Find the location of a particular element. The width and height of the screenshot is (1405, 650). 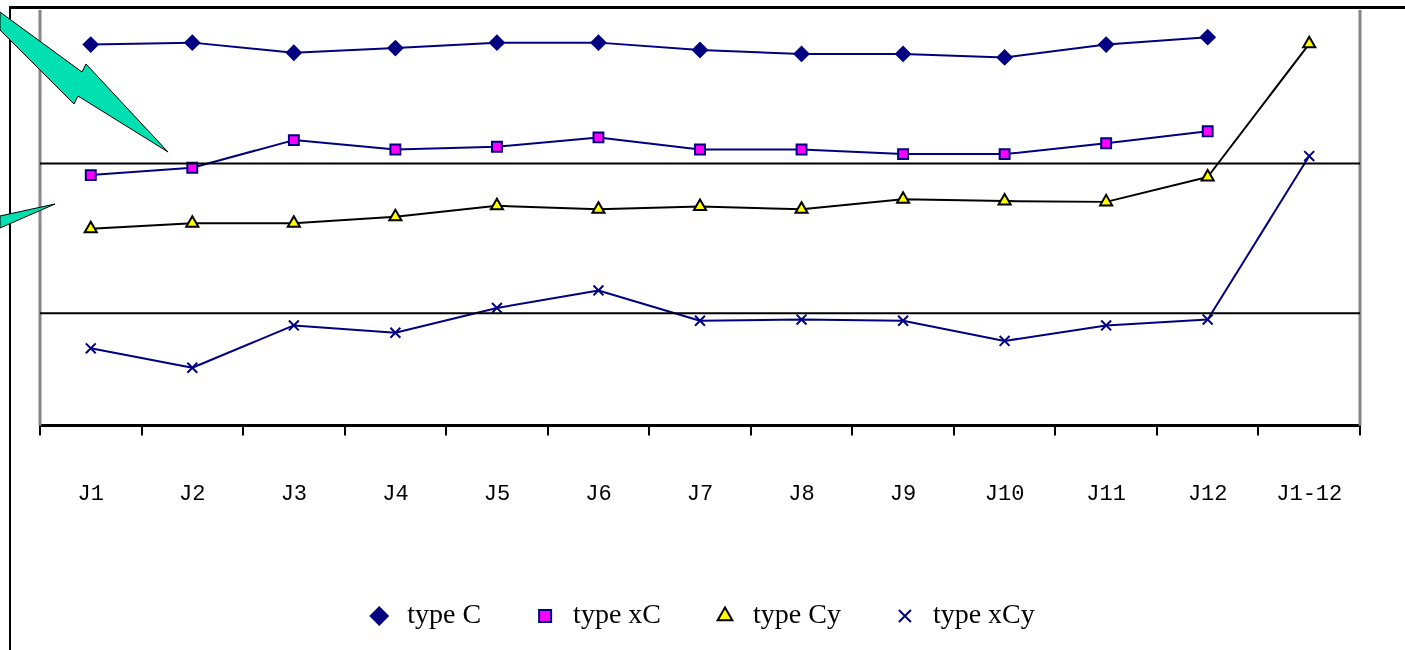

x-tick-label: J8 is located at coordinates (801, 494).